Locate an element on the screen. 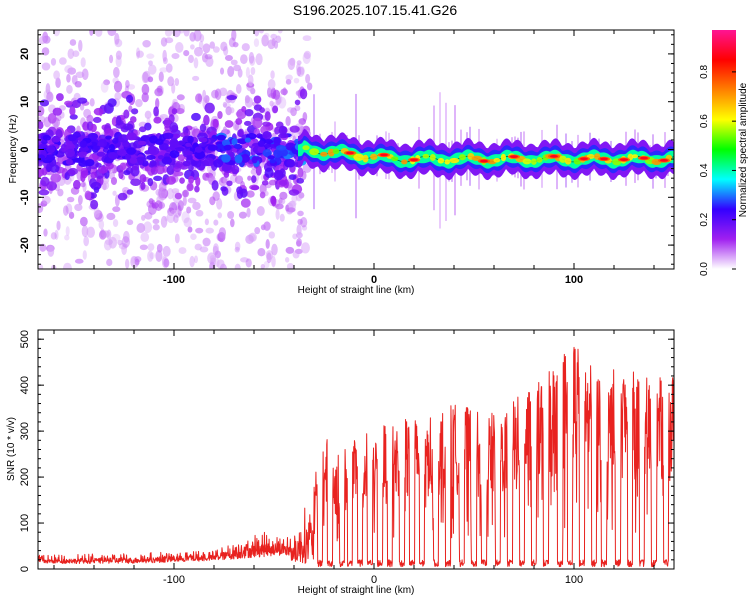 The height and width of the screenshot is (600, 750). x-tick-label: -100 is located at coordinates (174, 580).